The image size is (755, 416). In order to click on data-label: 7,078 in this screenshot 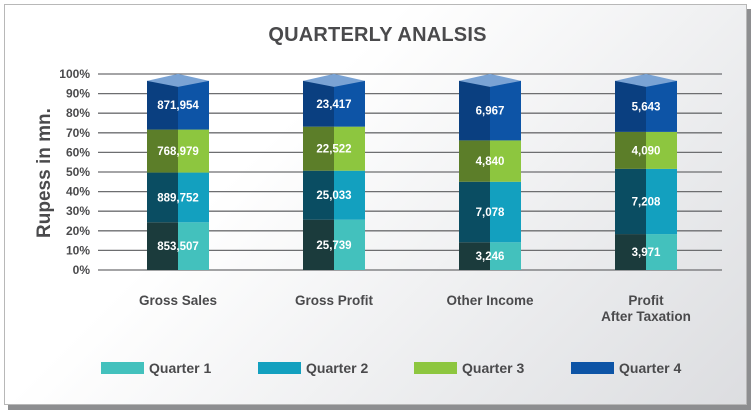, I will do `click(490, 213)`.